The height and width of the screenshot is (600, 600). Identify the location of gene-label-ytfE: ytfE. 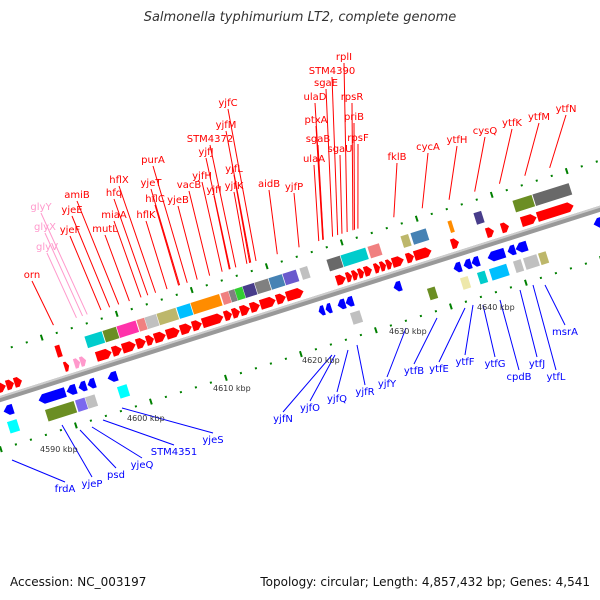
(439, 369).